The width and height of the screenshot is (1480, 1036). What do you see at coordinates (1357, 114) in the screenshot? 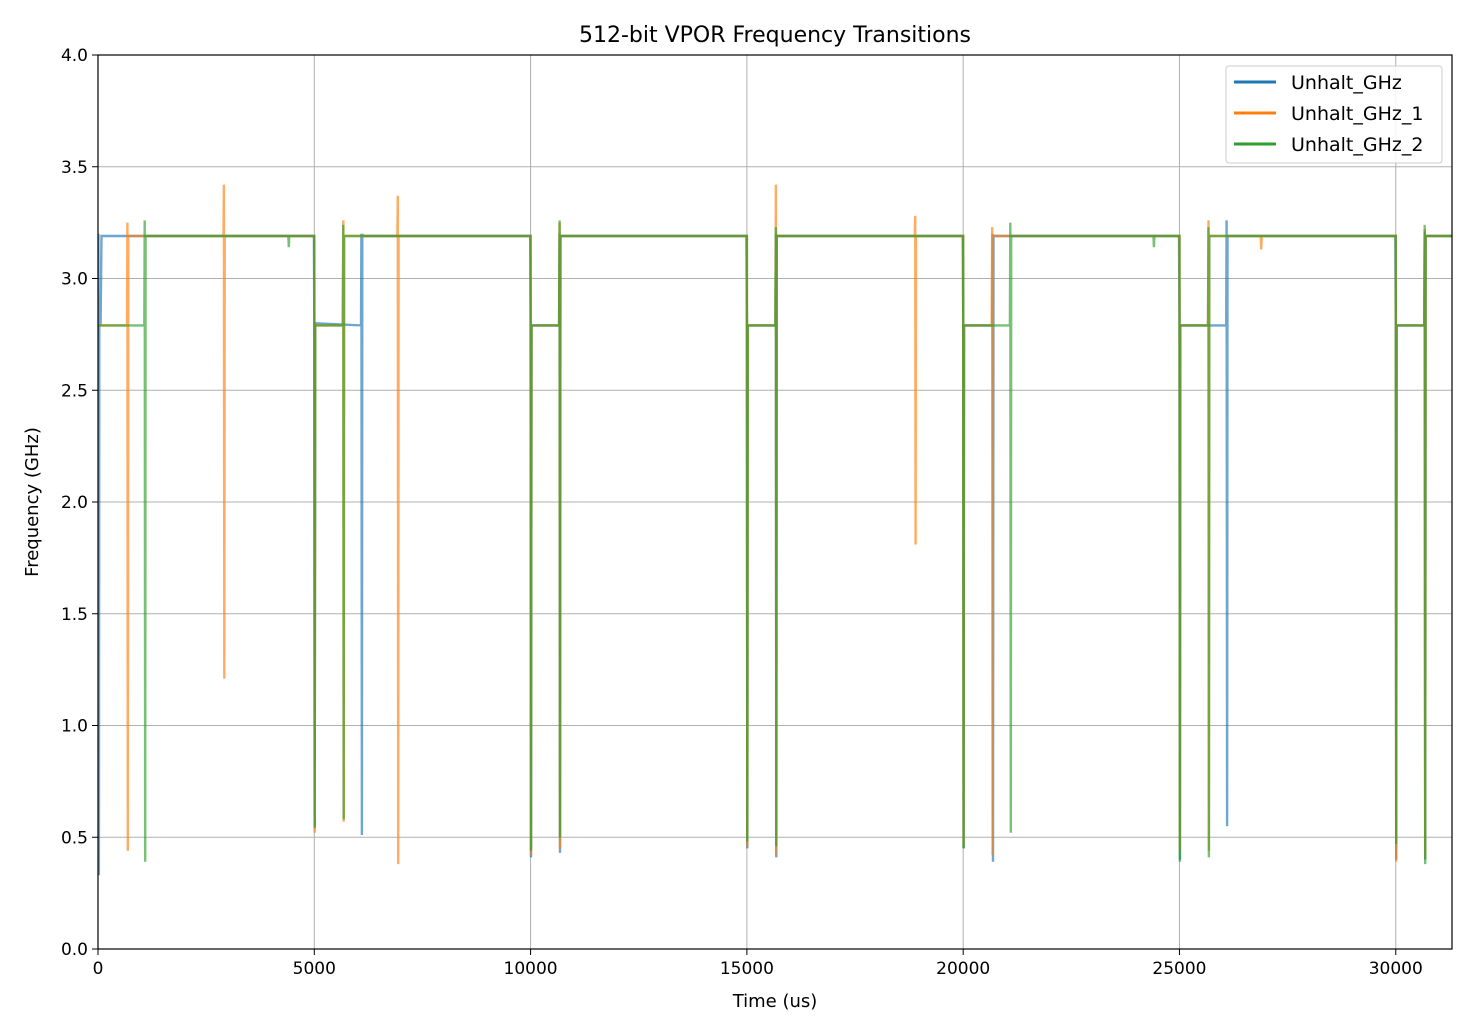
I see `legend-label-unhalt-ghz-1: Unhalt_GHz_1` at bounding box center [1357, 114].